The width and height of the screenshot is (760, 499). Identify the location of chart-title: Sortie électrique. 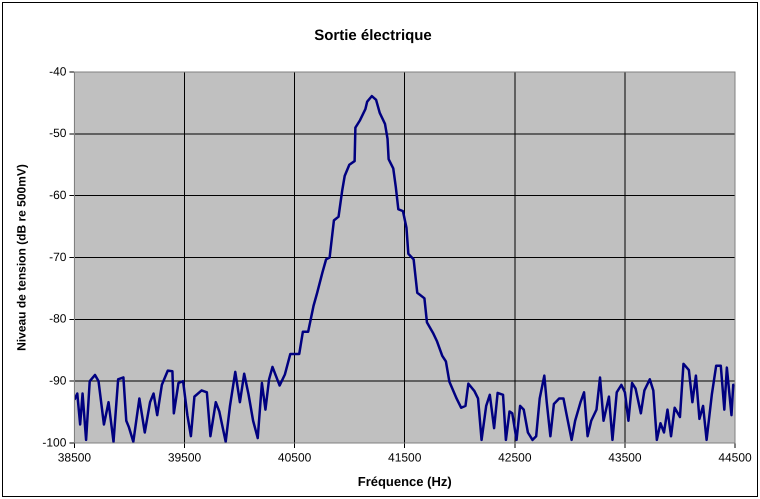
(373, 35).